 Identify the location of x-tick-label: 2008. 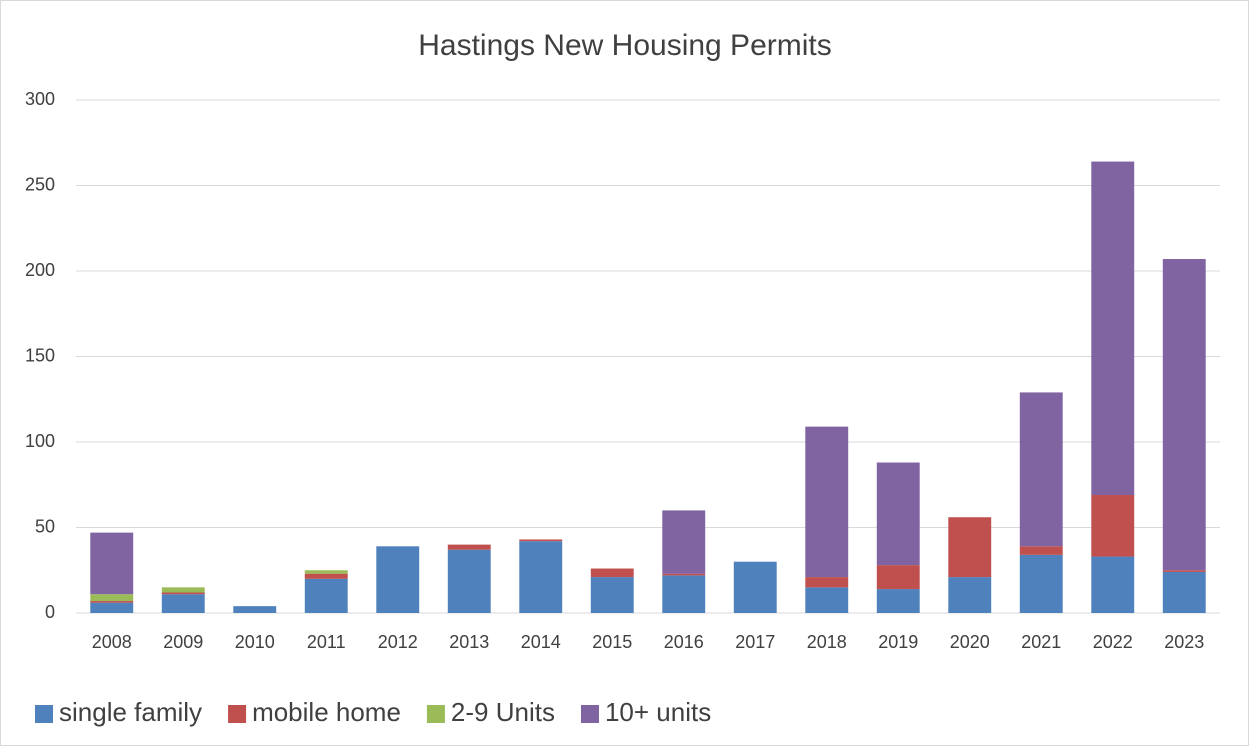
(112, 642).